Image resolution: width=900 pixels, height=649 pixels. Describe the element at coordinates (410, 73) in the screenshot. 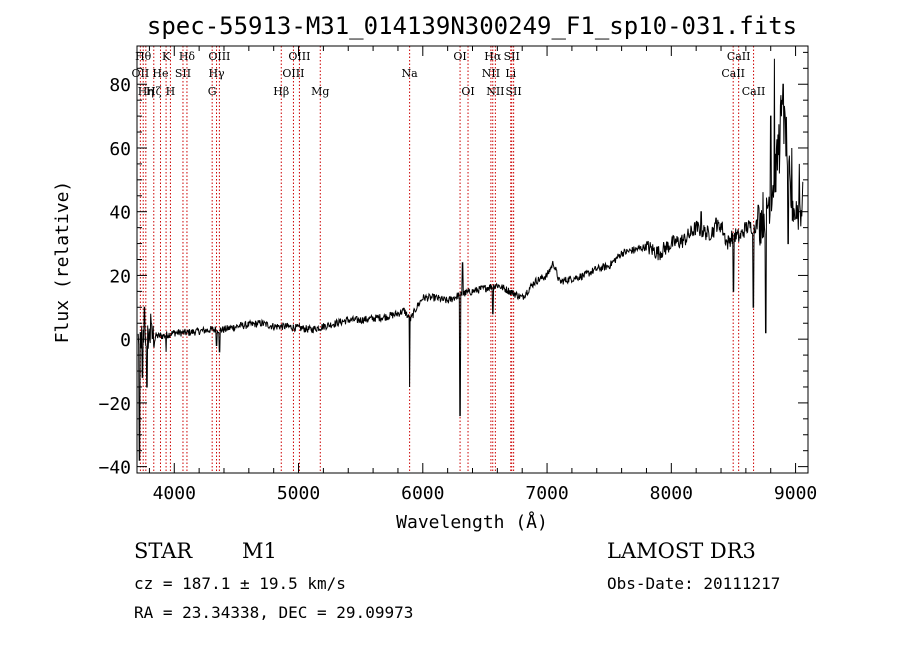

I see `line-label-16: Na` at that location.